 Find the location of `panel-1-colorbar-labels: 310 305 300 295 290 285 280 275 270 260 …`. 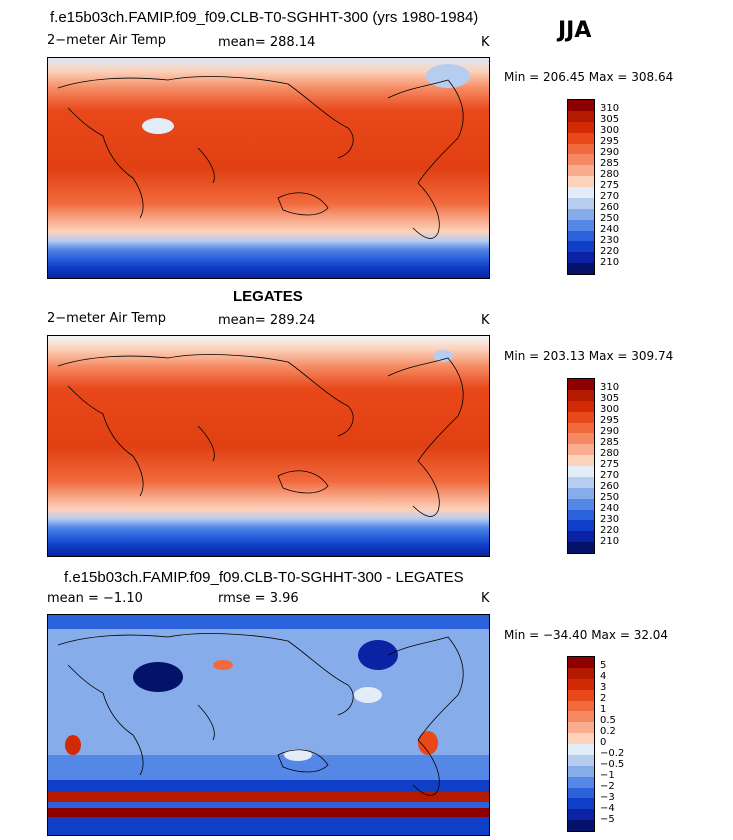

panel-1-colorbar-labels: 310 305 300 295 290 285 280 275 270 260 … is located at coordinates (620, 186).